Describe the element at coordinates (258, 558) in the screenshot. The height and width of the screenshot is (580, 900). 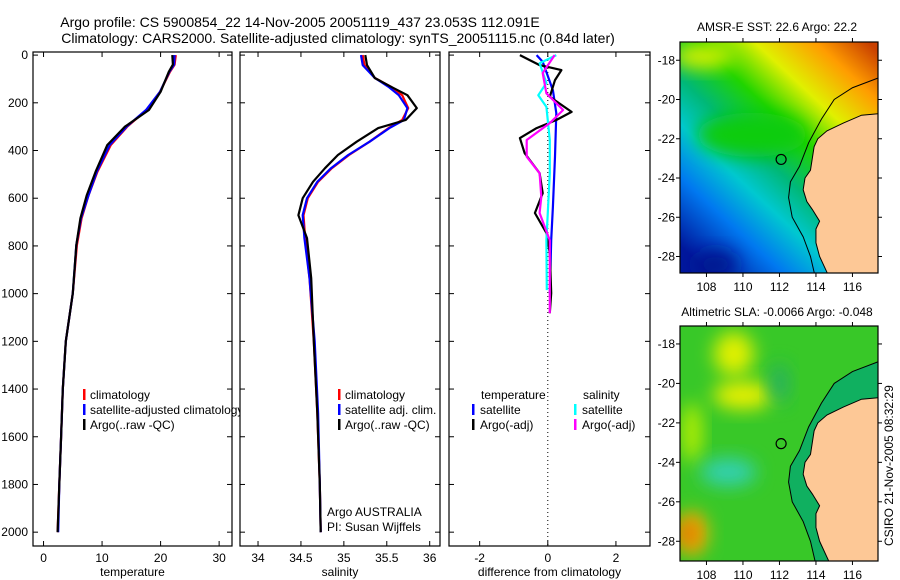
I see `x-tick-label: 34` at that location.